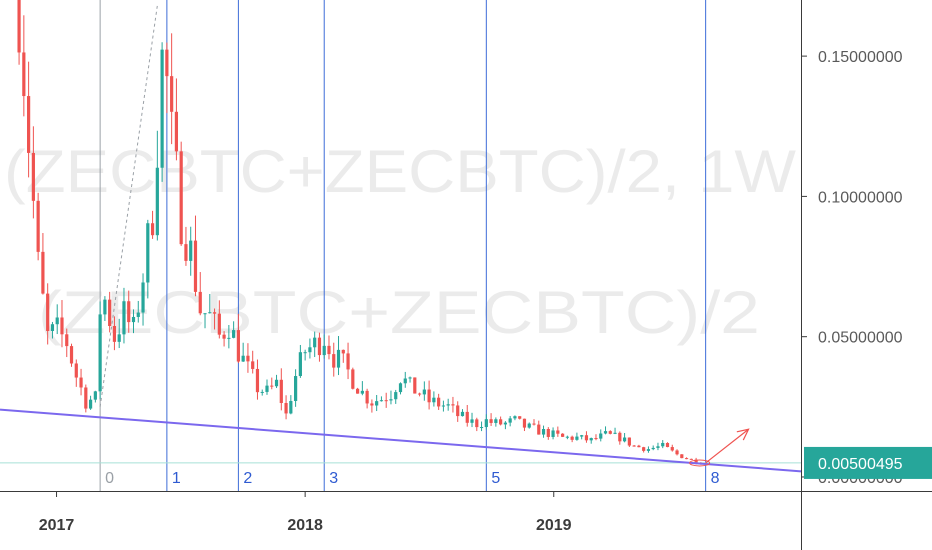  I want to click on x-tick-label: 2019, so click(554, 525).